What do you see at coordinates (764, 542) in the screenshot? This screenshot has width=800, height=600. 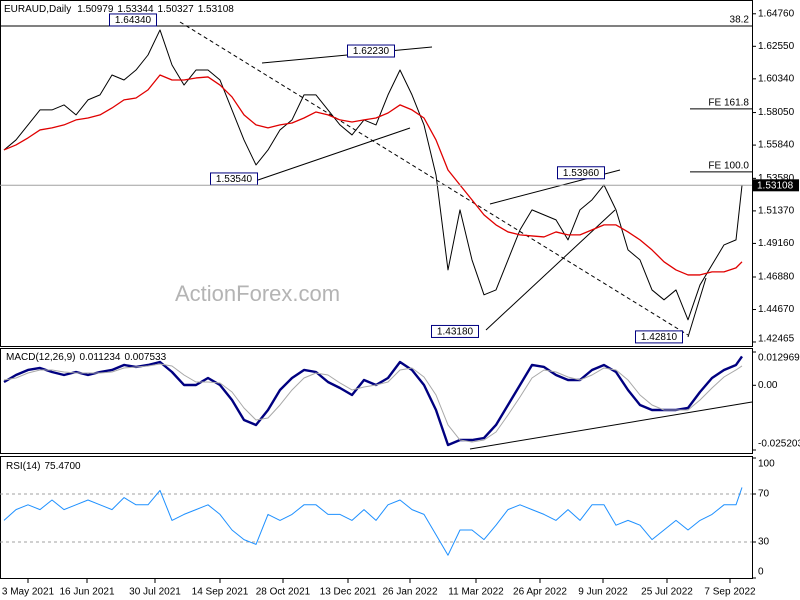 I see `y-tick-label: 30` at bounding box center [764, 542].